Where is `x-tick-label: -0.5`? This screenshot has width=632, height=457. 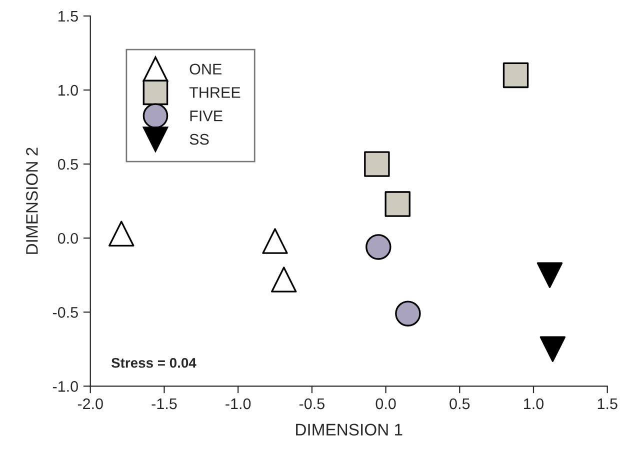 x-tick-label: -0.5 is located at coordinates (311, 404).